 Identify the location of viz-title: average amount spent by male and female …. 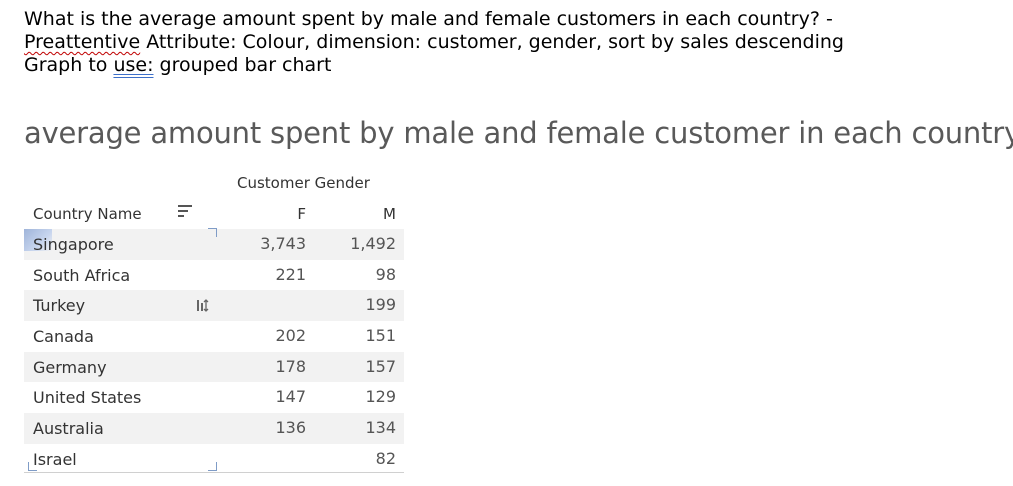
(518, 133).